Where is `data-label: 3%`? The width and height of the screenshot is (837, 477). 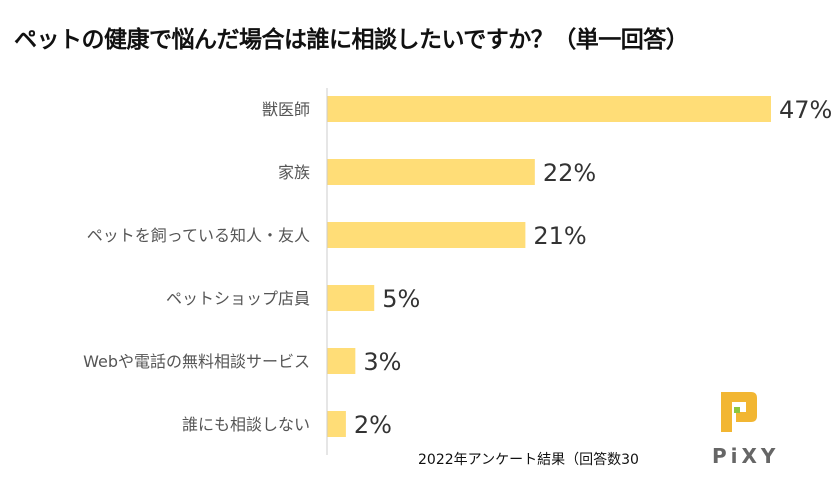
data-label: 3% is located at coordinates (382, 362).